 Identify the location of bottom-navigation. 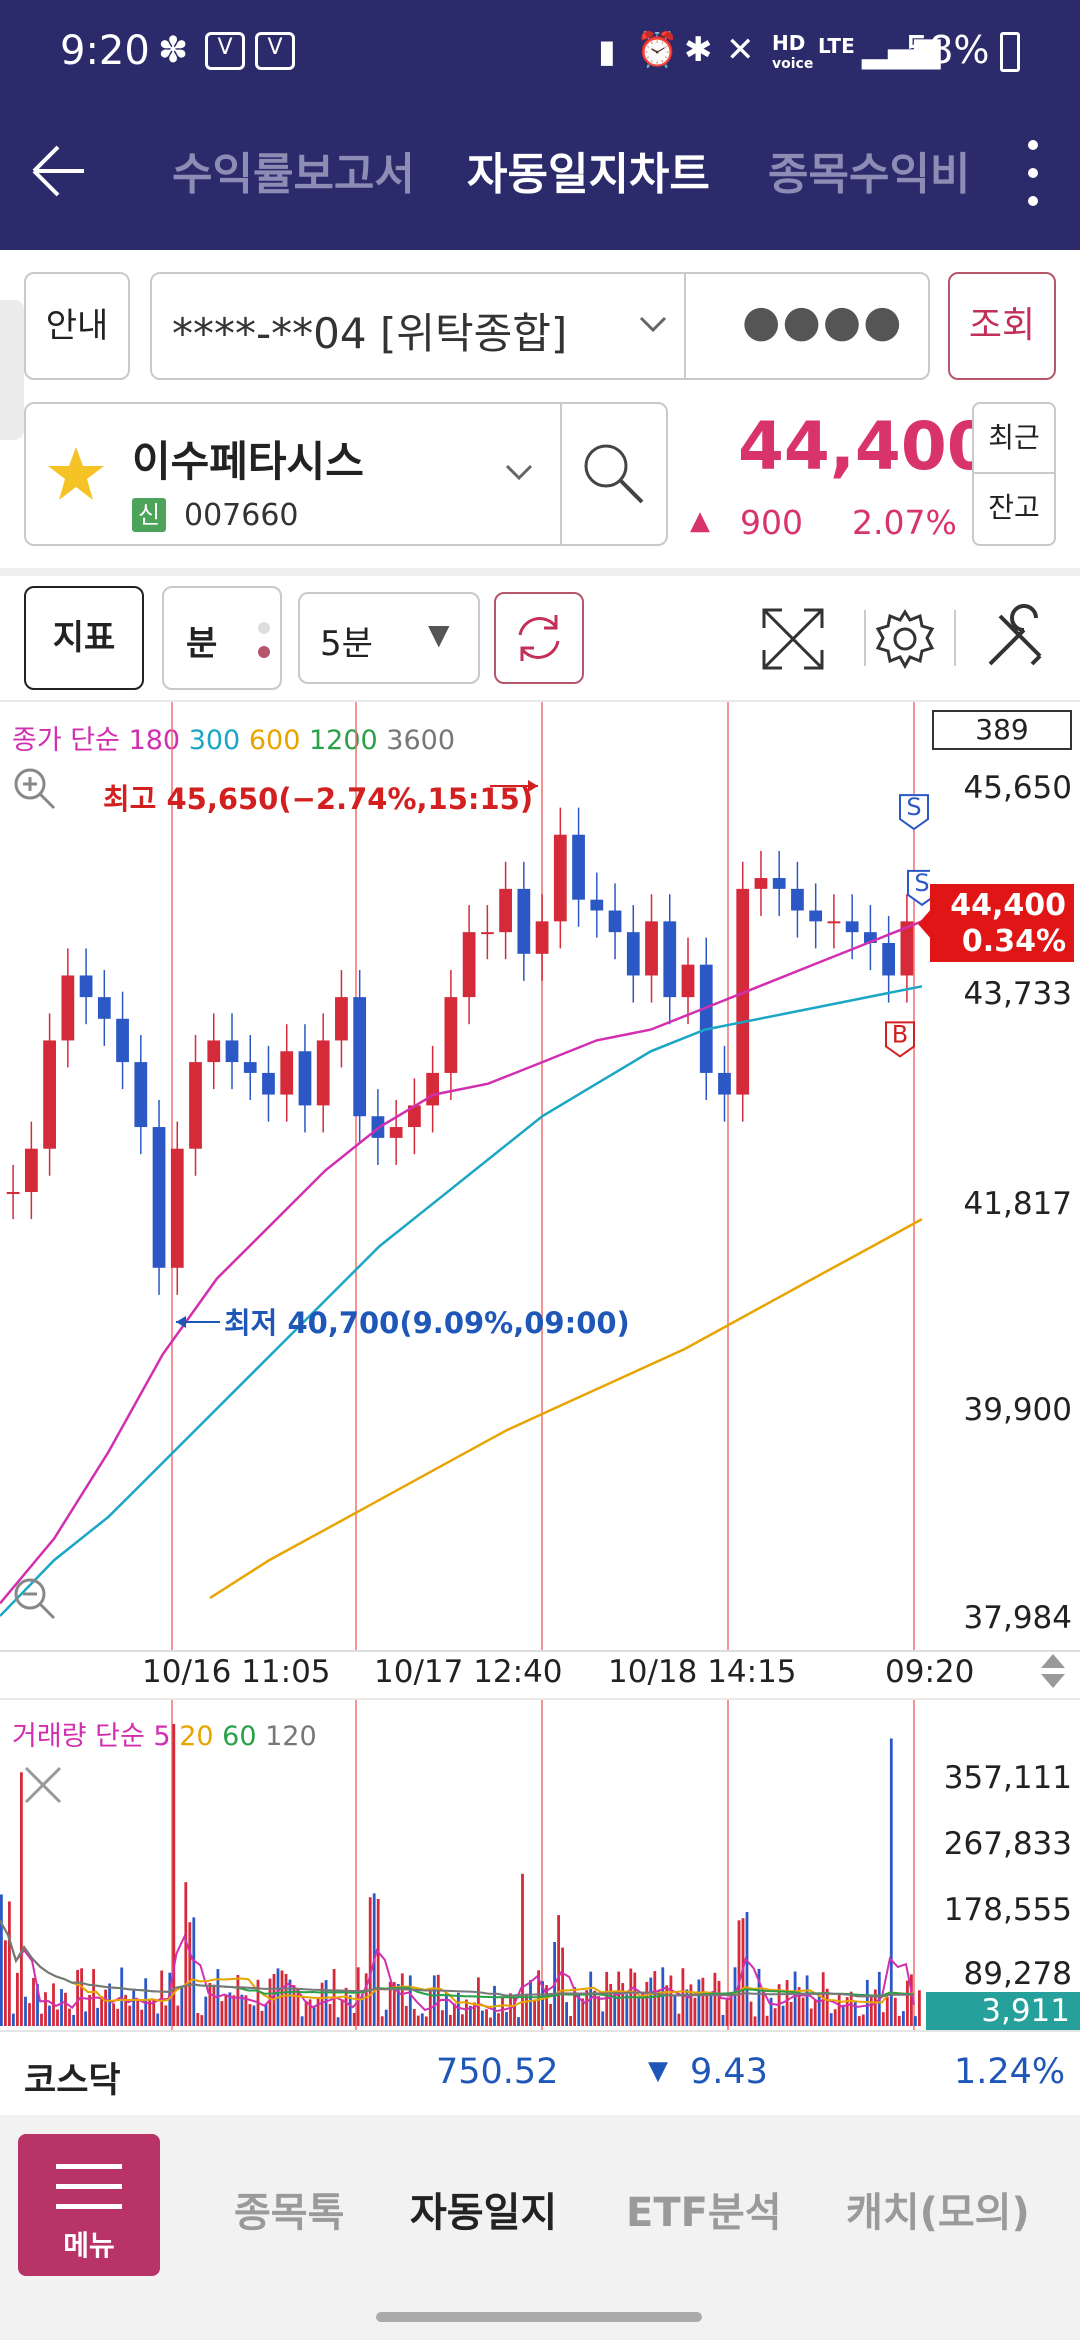
(540, 2205).